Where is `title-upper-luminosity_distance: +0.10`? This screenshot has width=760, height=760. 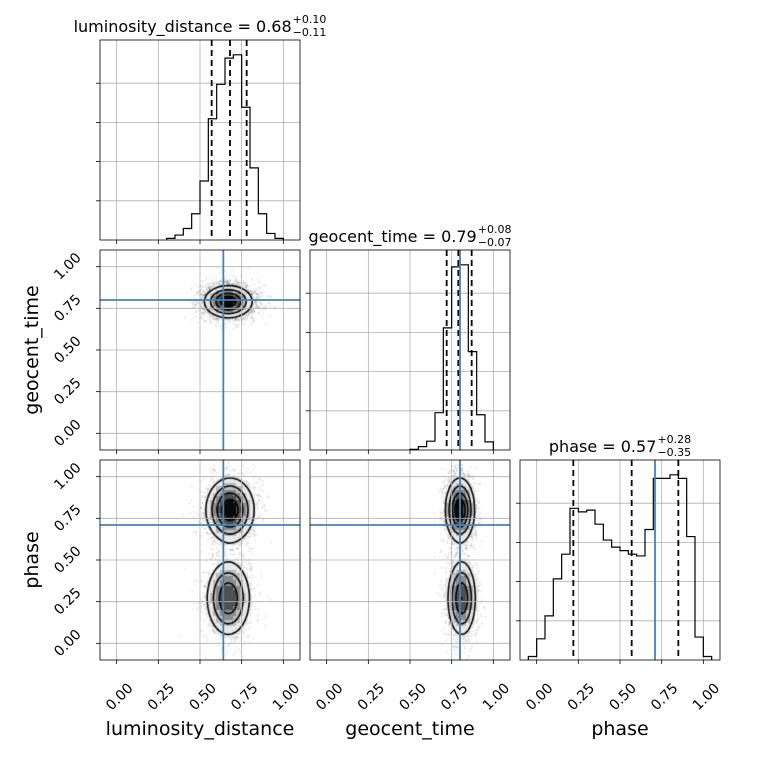 title-upper-luminosity_distance: +0.10 is located at coordinates (310, 19).